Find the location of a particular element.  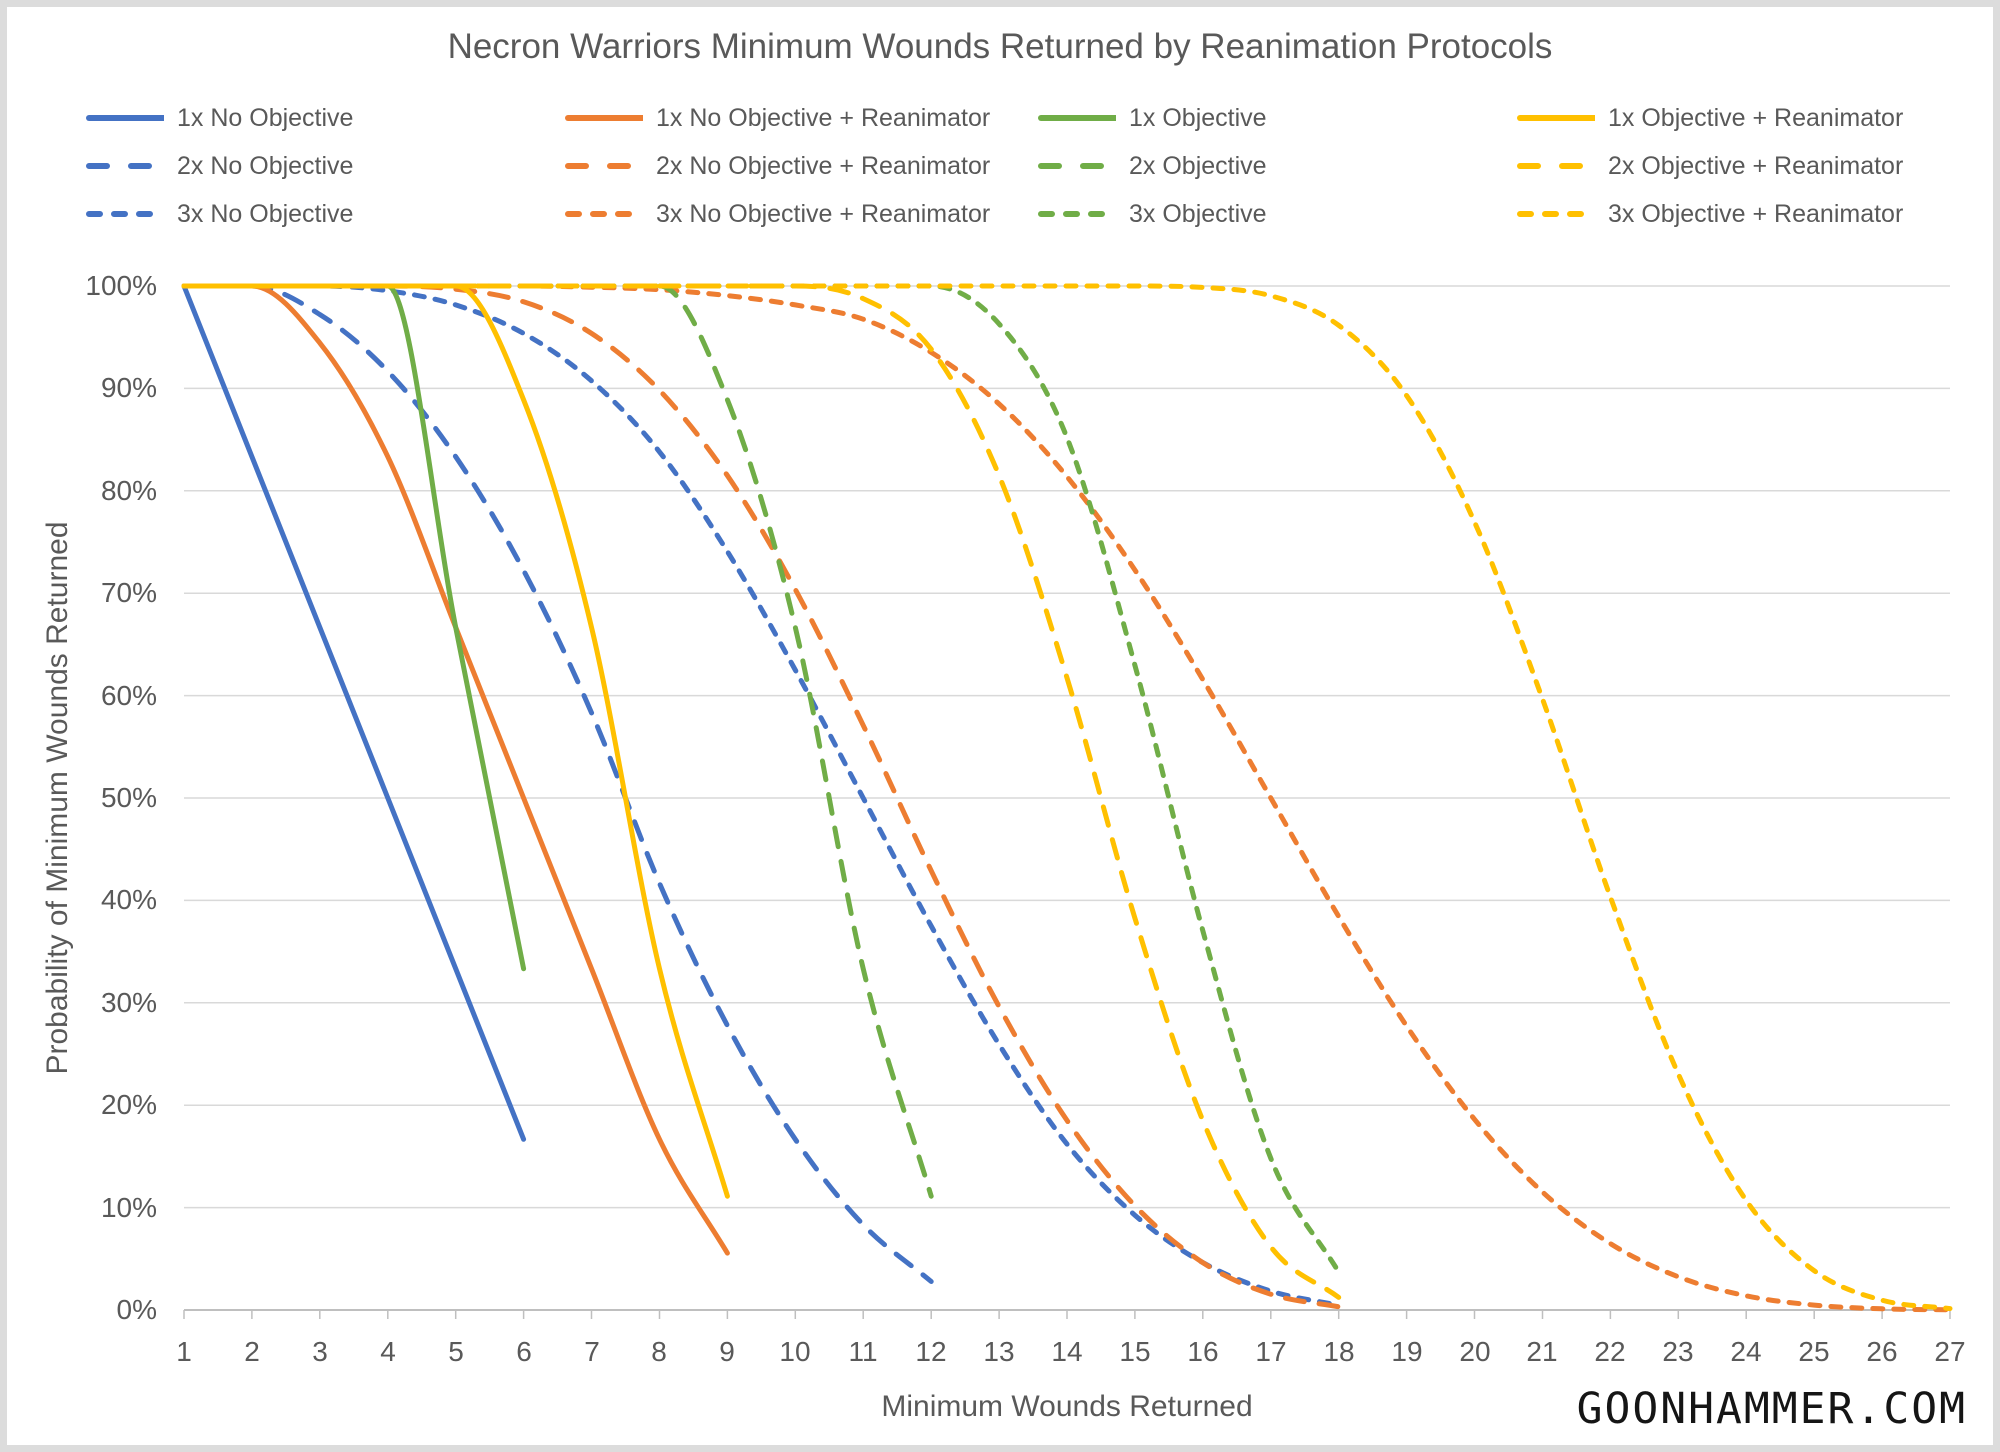

x-tick-label: 17 is located at coordinates (1271, 1351).